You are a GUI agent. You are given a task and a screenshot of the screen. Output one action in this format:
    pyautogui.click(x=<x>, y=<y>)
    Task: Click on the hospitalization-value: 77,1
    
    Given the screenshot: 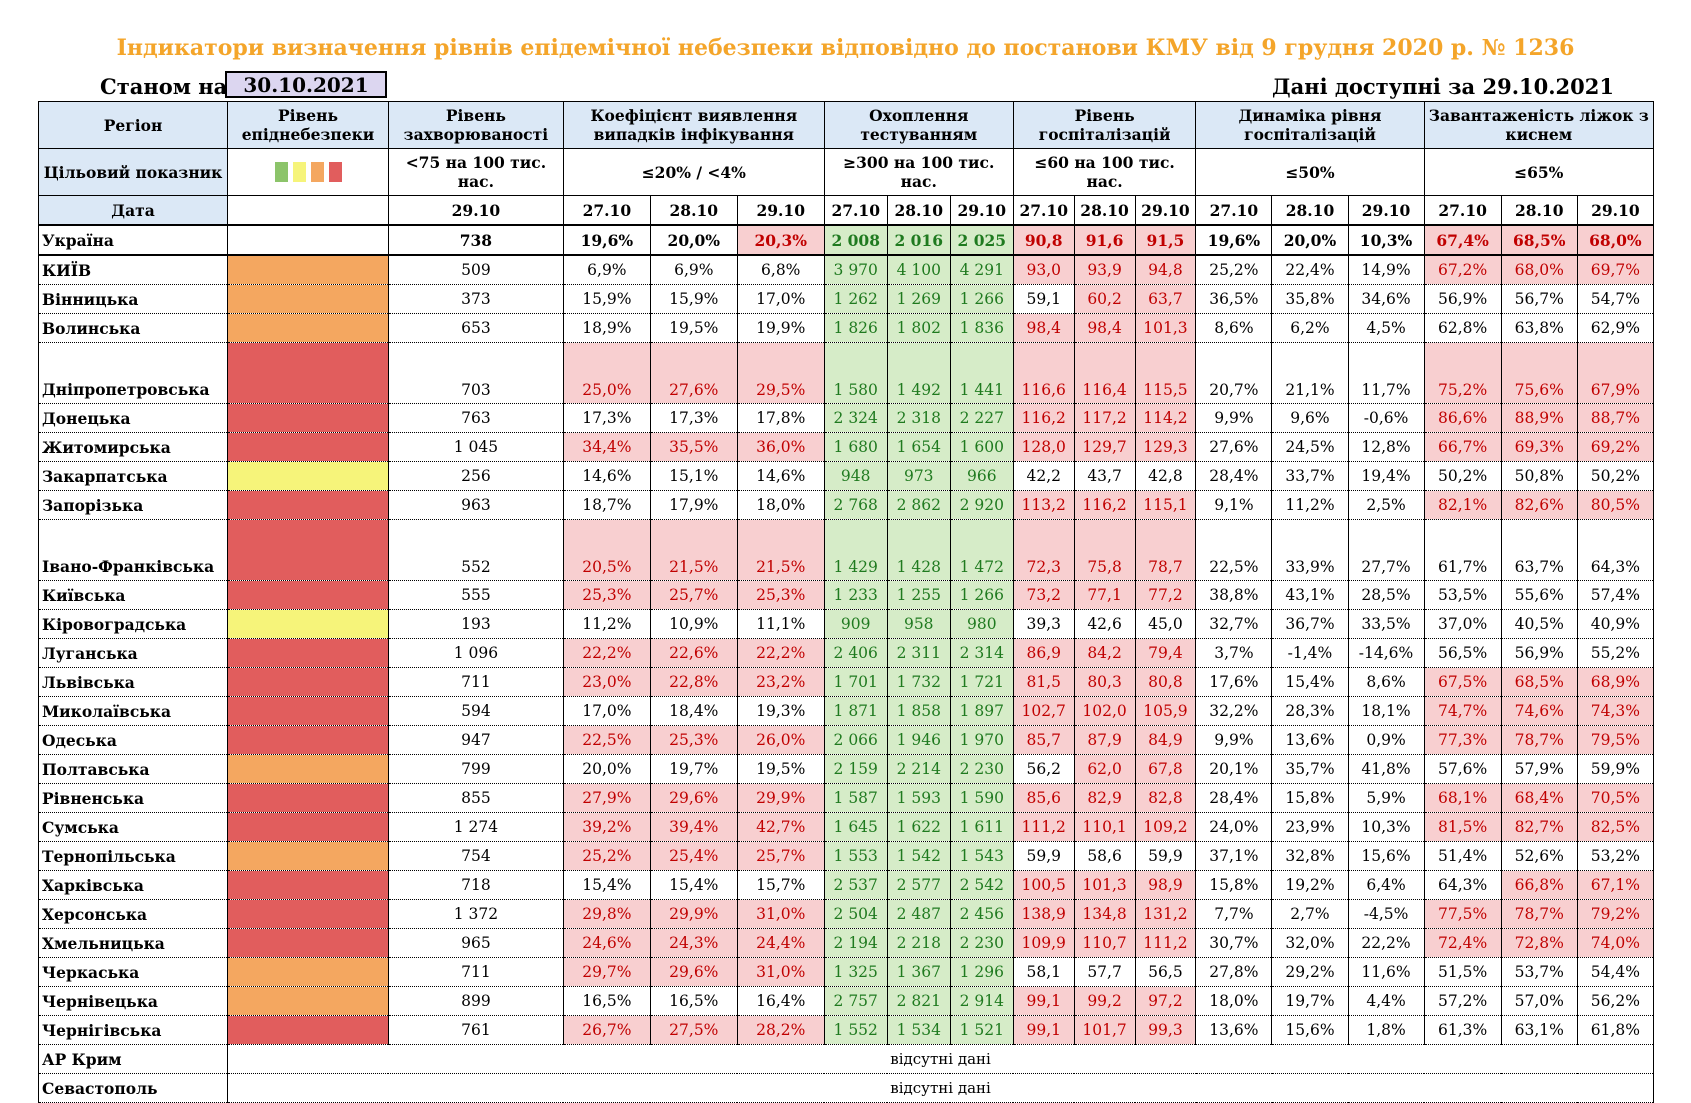 What is the action you would take?
    pyautogui.click(x=1104, y=595)
    